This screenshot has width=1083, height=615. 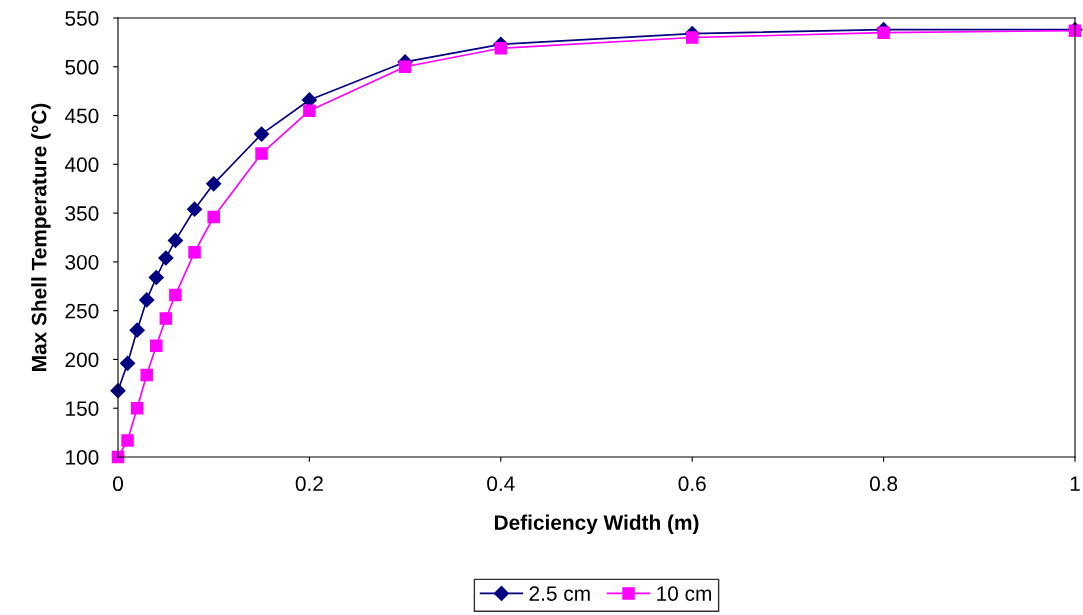 What do you see at coordinates (82, 67) in the screenshot?
I see `y-tick-label: 500` at bounding box center [82, 67].